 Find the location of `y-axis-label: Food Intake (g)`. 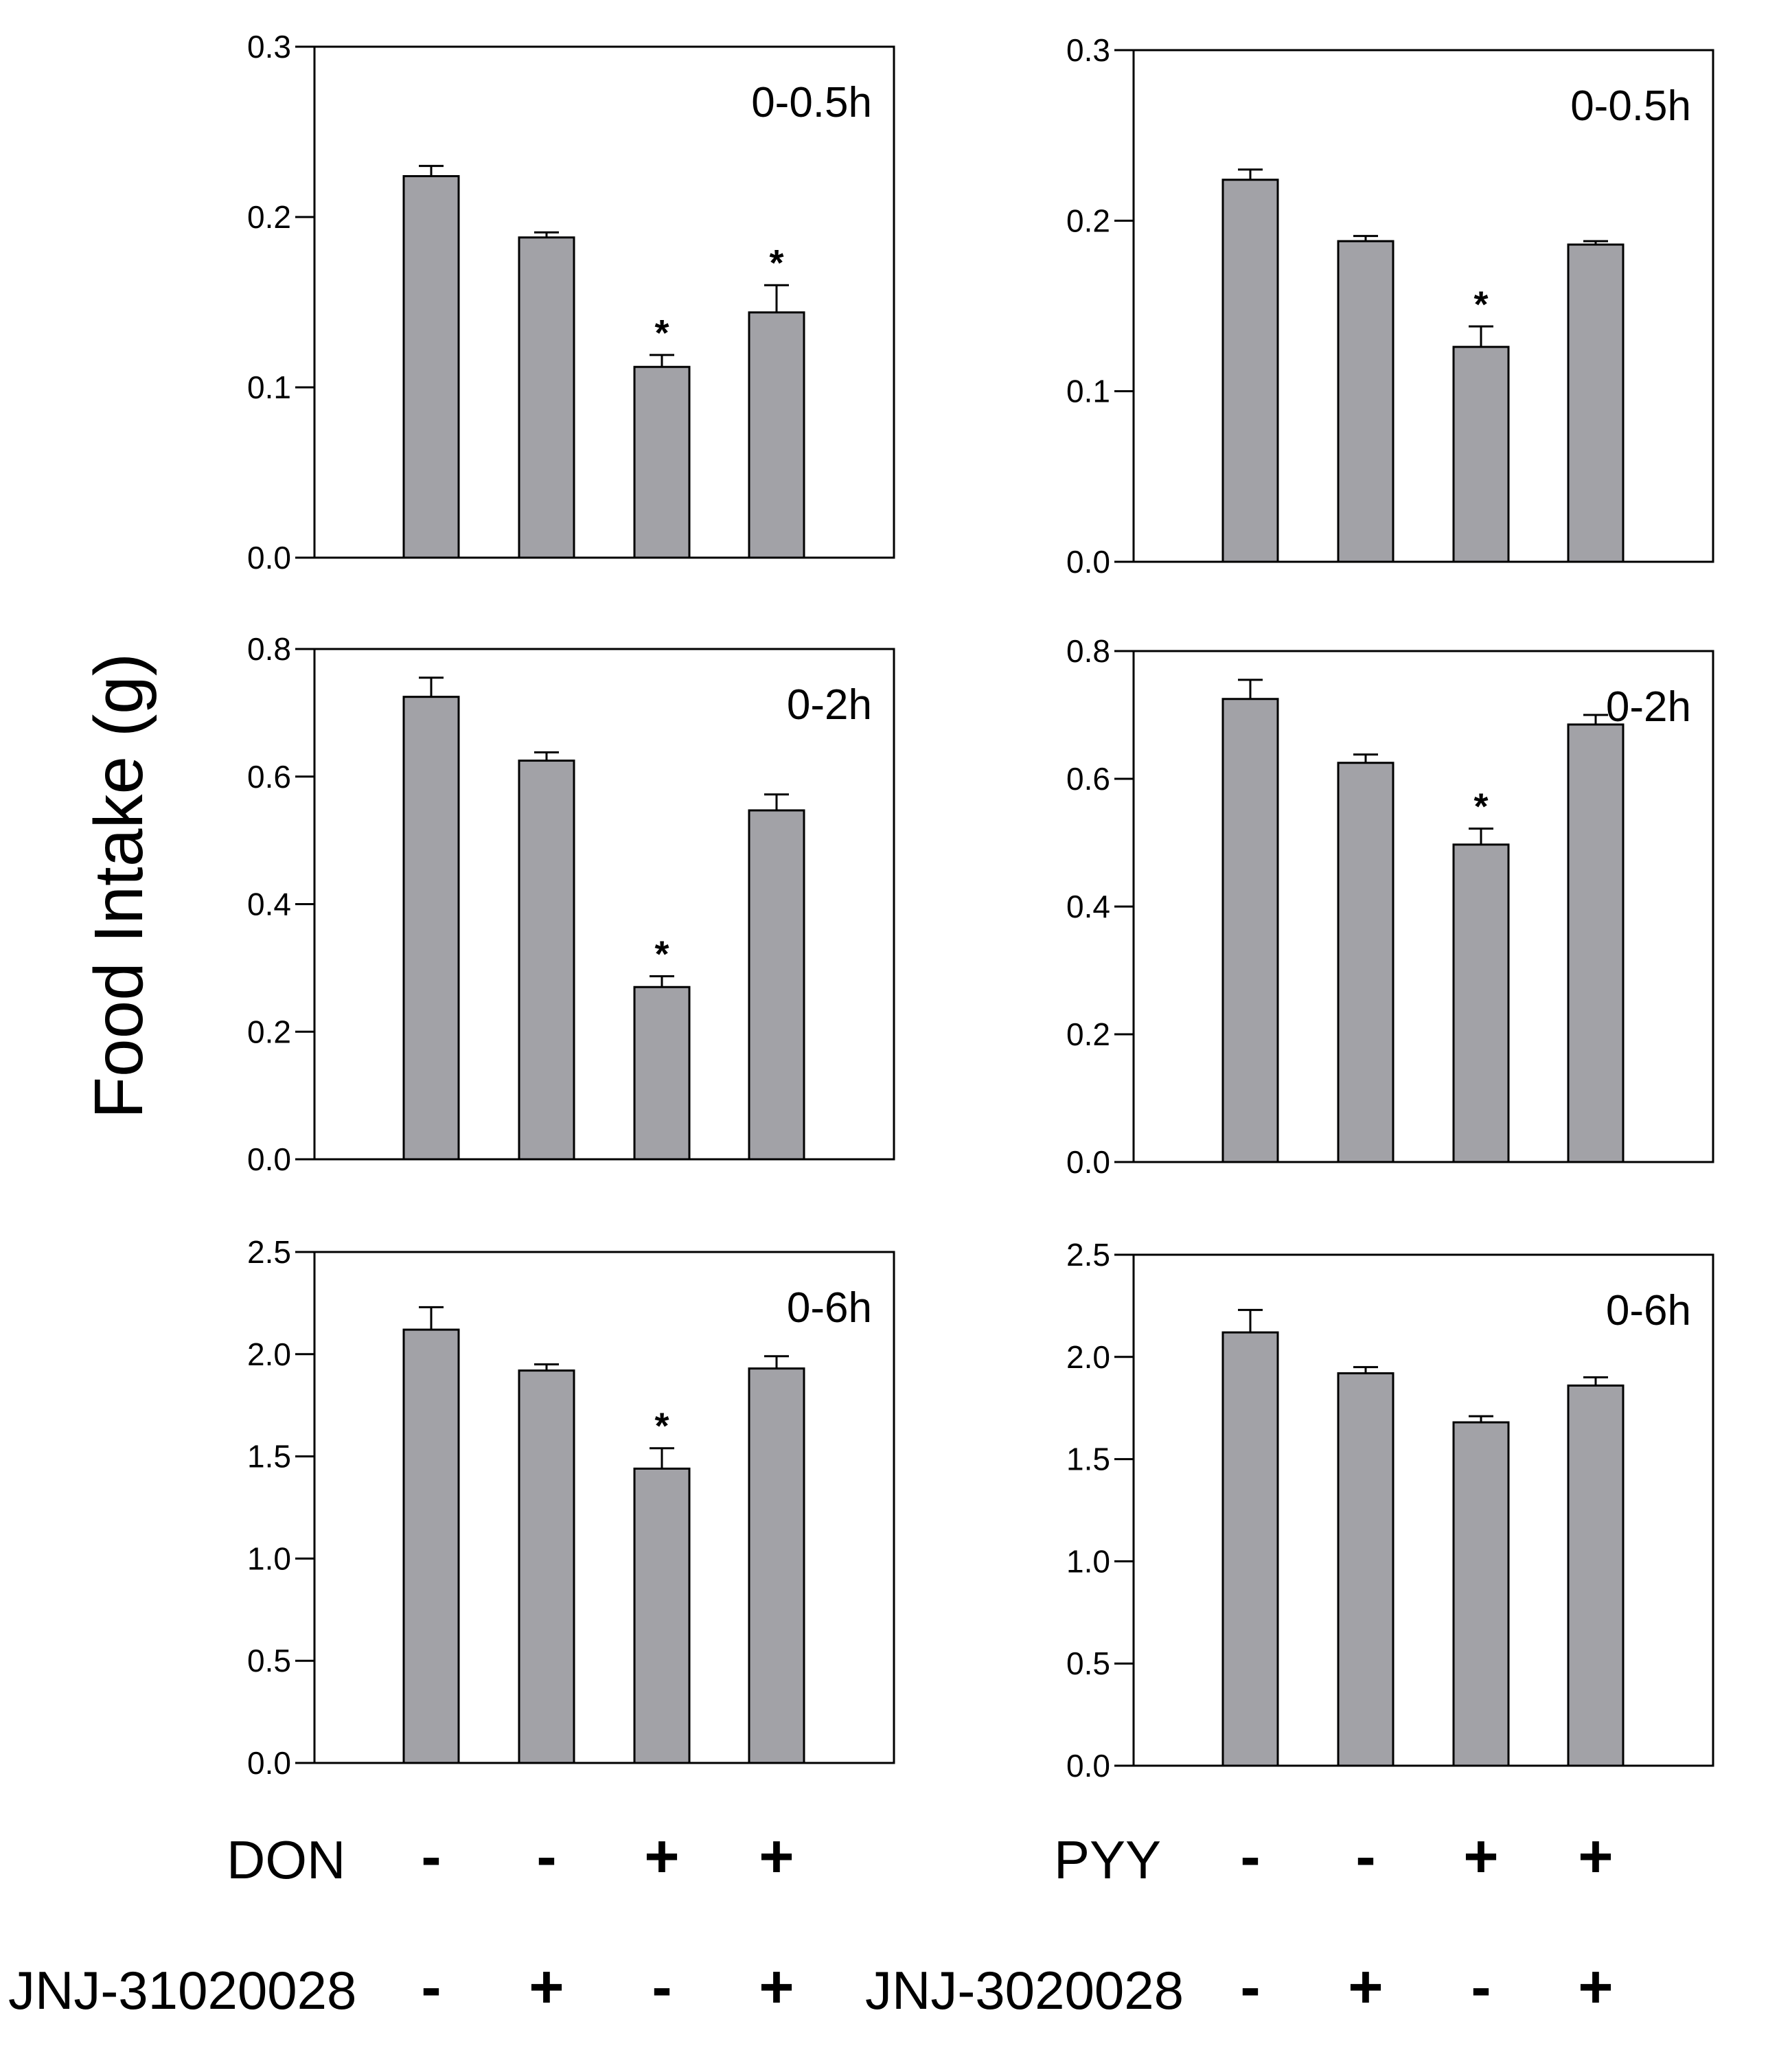

y-axis-label: Food Intake (g) is located at coordinates (118, 886).